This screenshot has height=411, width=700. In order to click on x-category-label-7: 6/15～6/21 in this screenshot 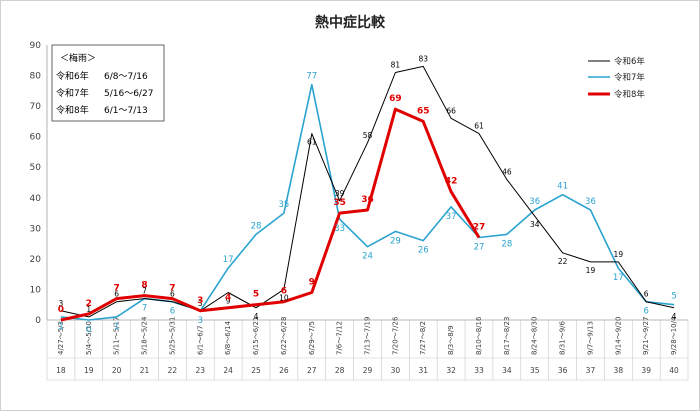, I will do `click(256, 336)`.